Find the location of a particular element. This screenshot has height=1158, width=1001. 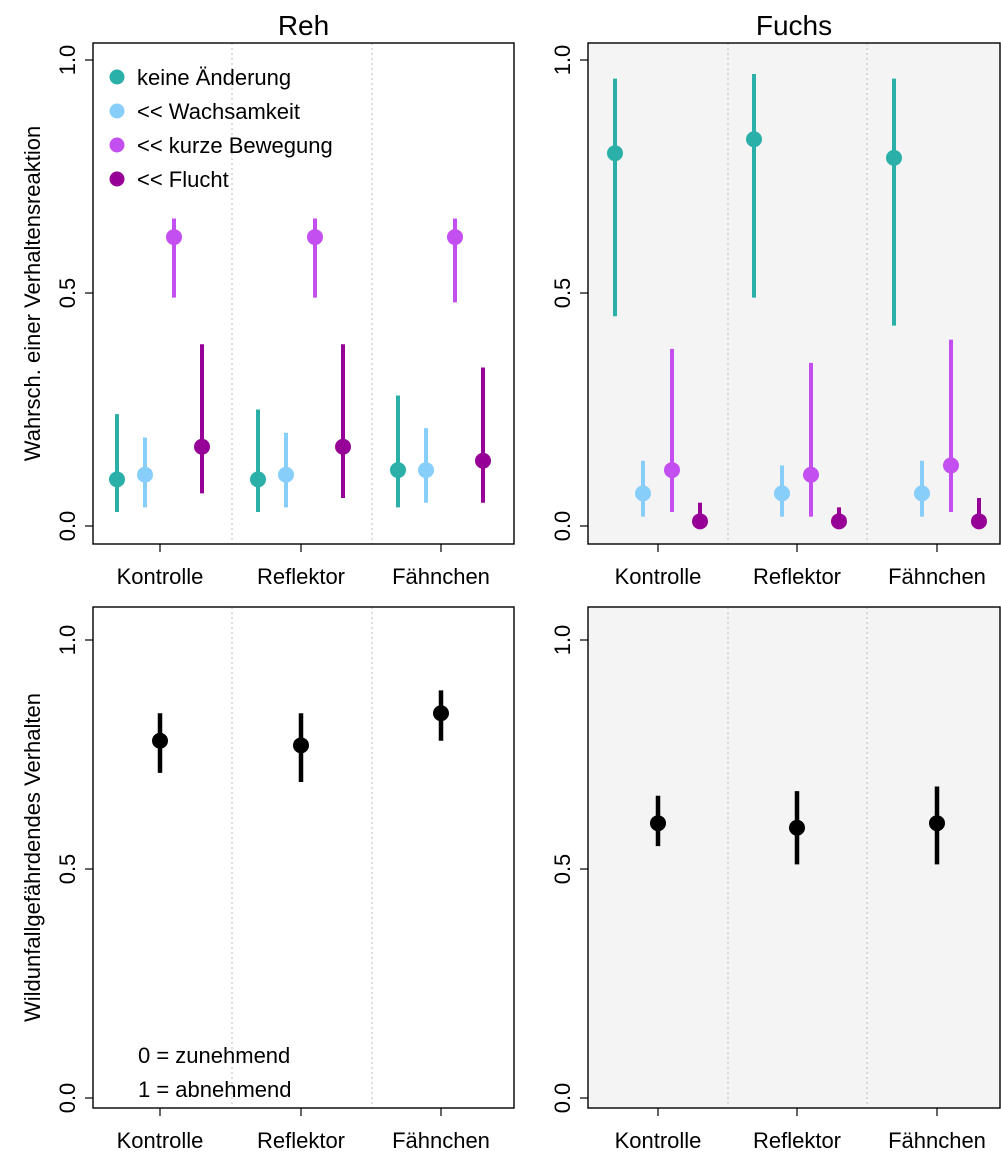

y-axis-title: Wildunfallgefährdendes Verhalten is located at coordinates (32, 857).